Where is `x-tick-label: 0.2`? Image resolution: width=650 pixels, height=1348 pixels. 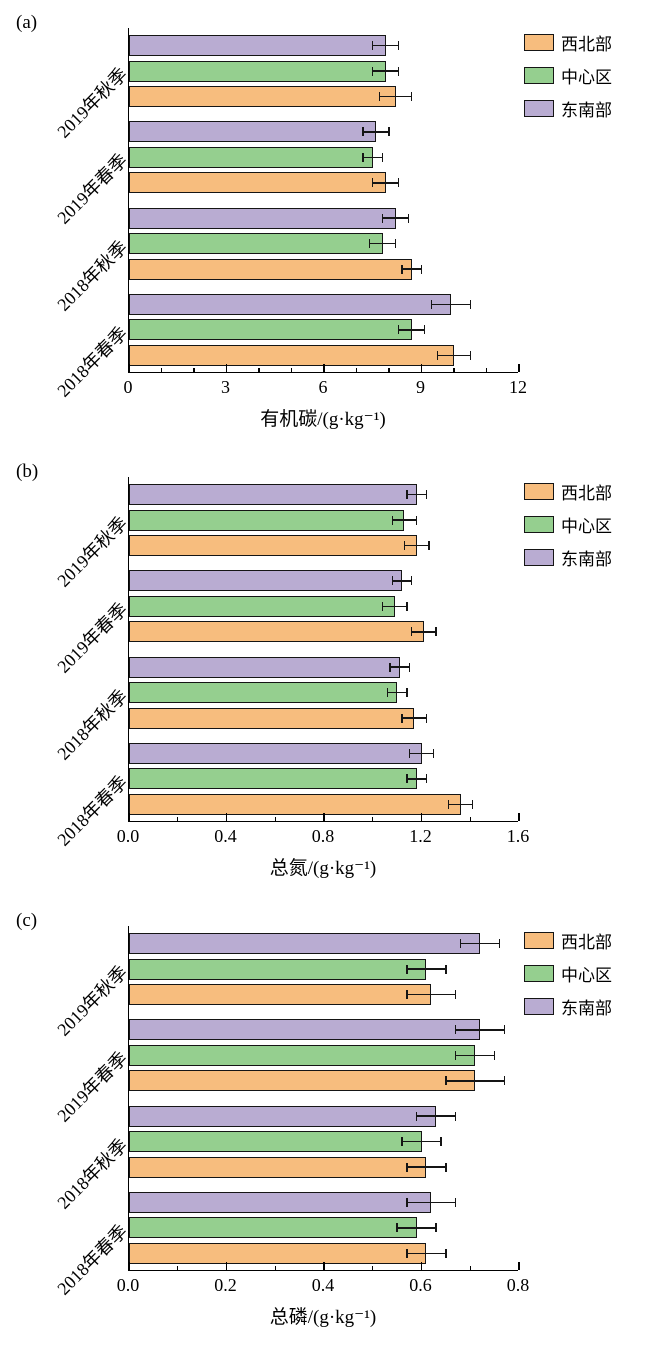 x-tick-label: 0.2 is located at coordinates (225, 1285).